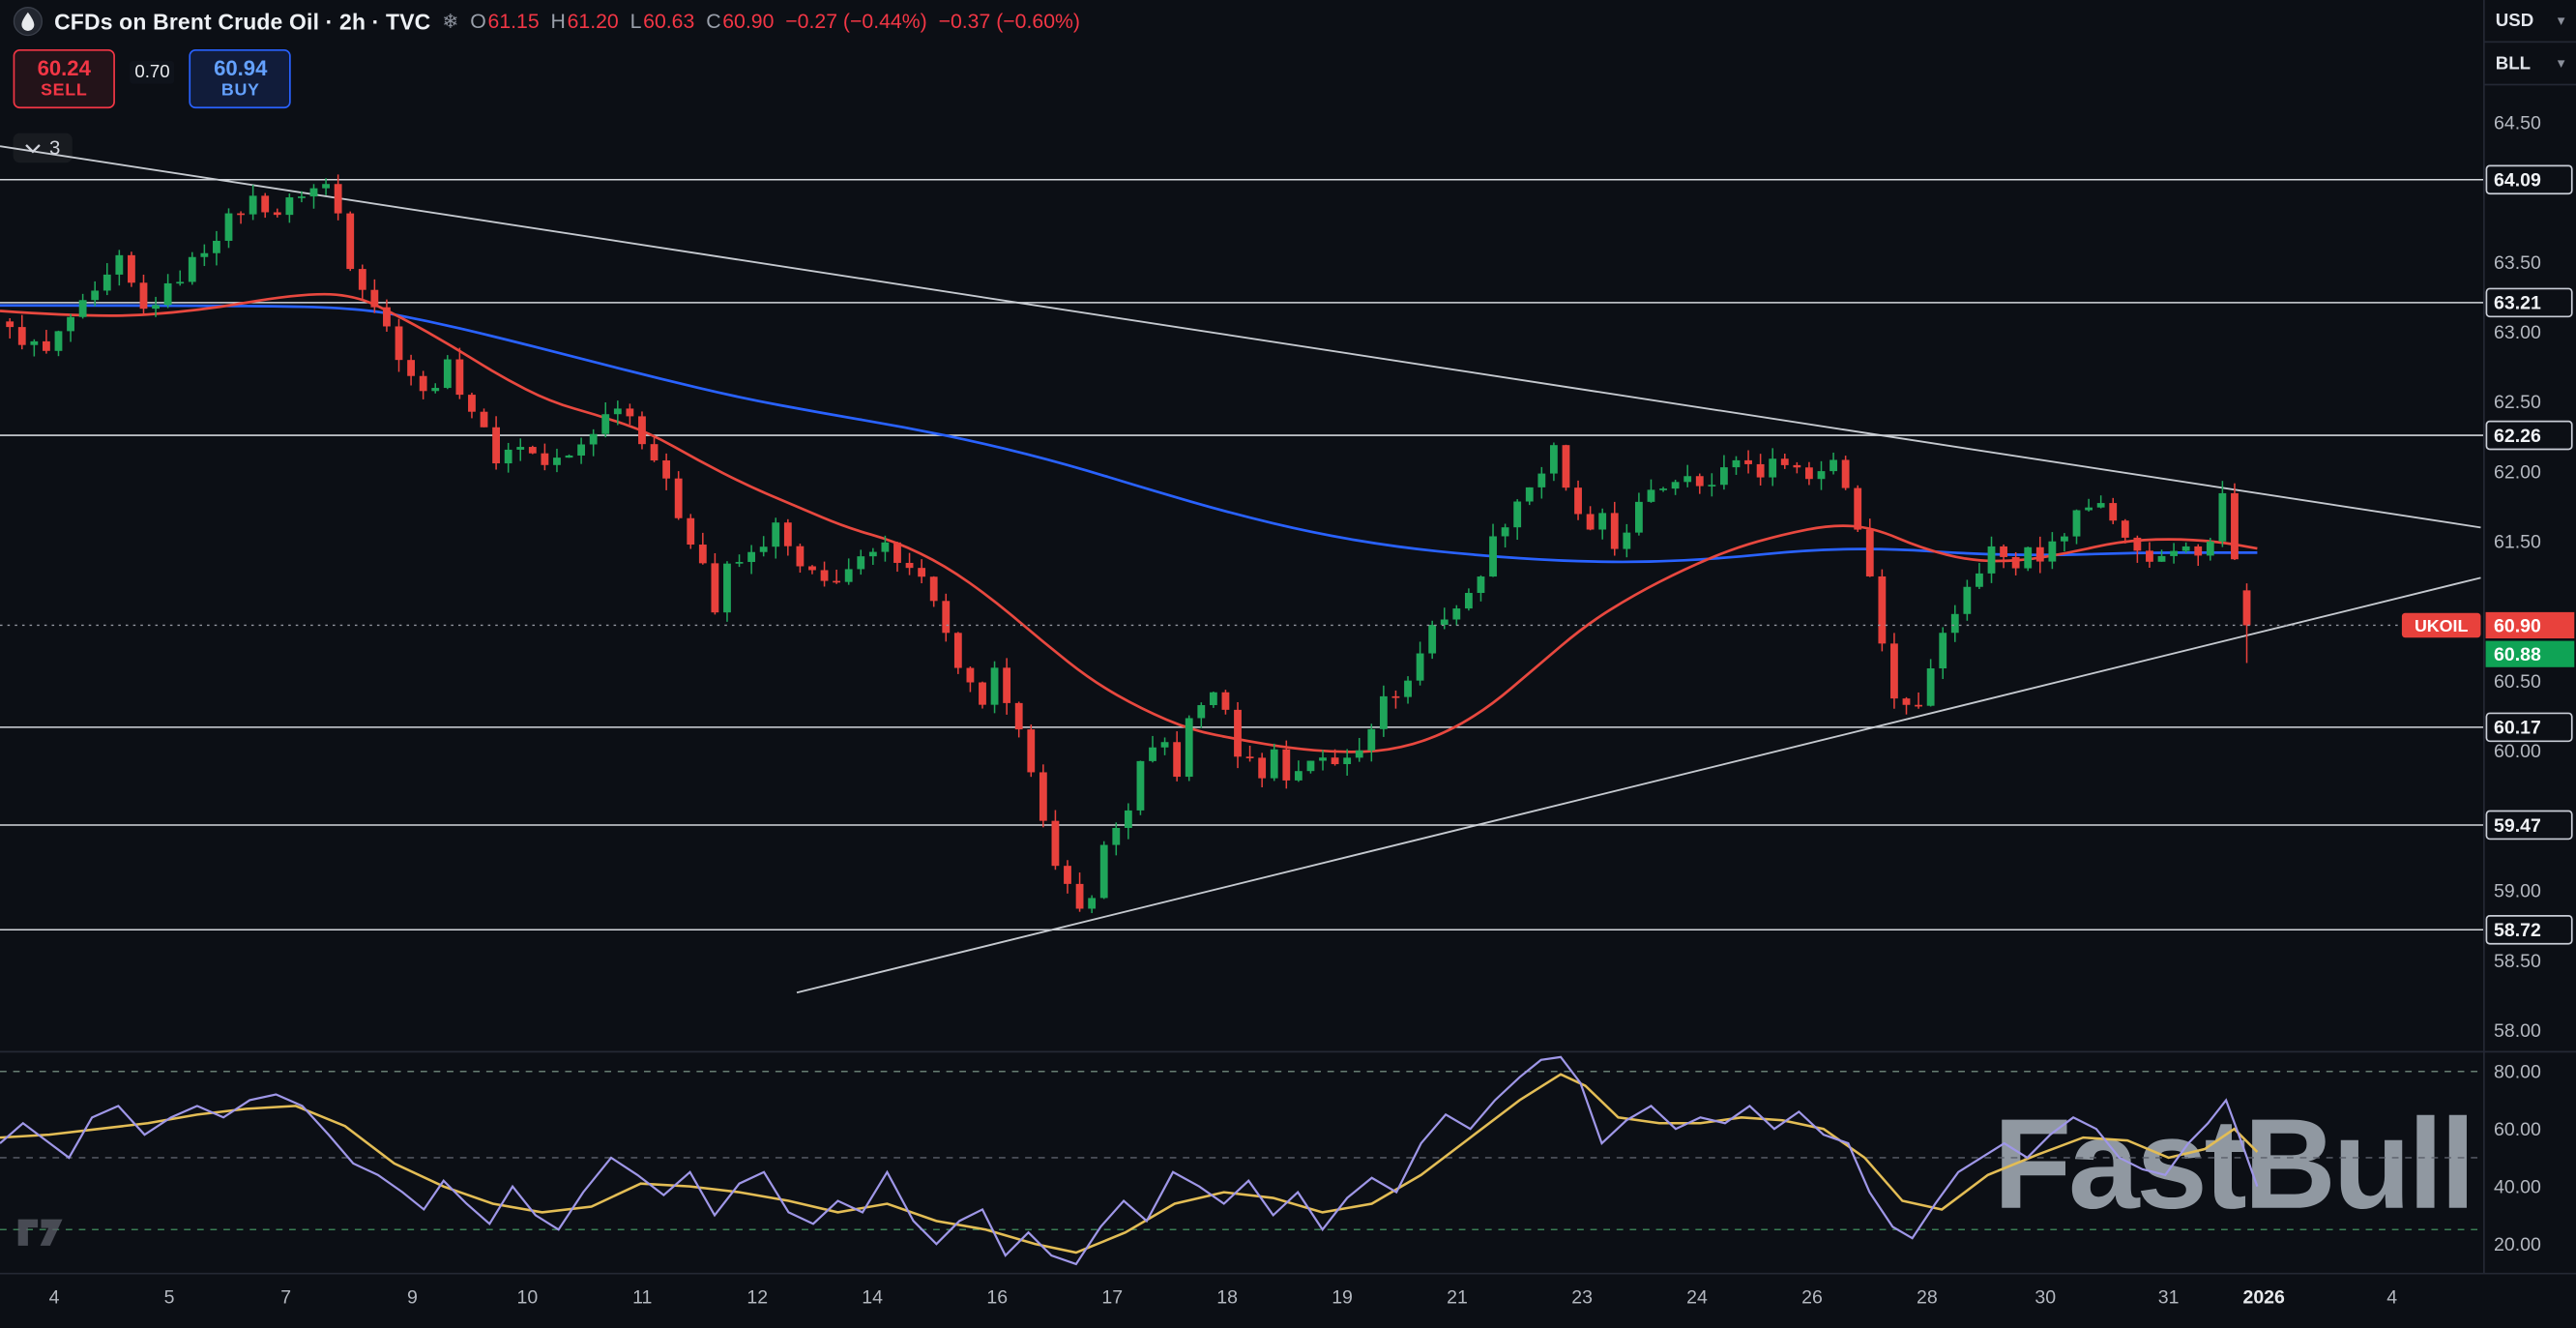  I want to click on high-value: 61.20, so click(593, 21).